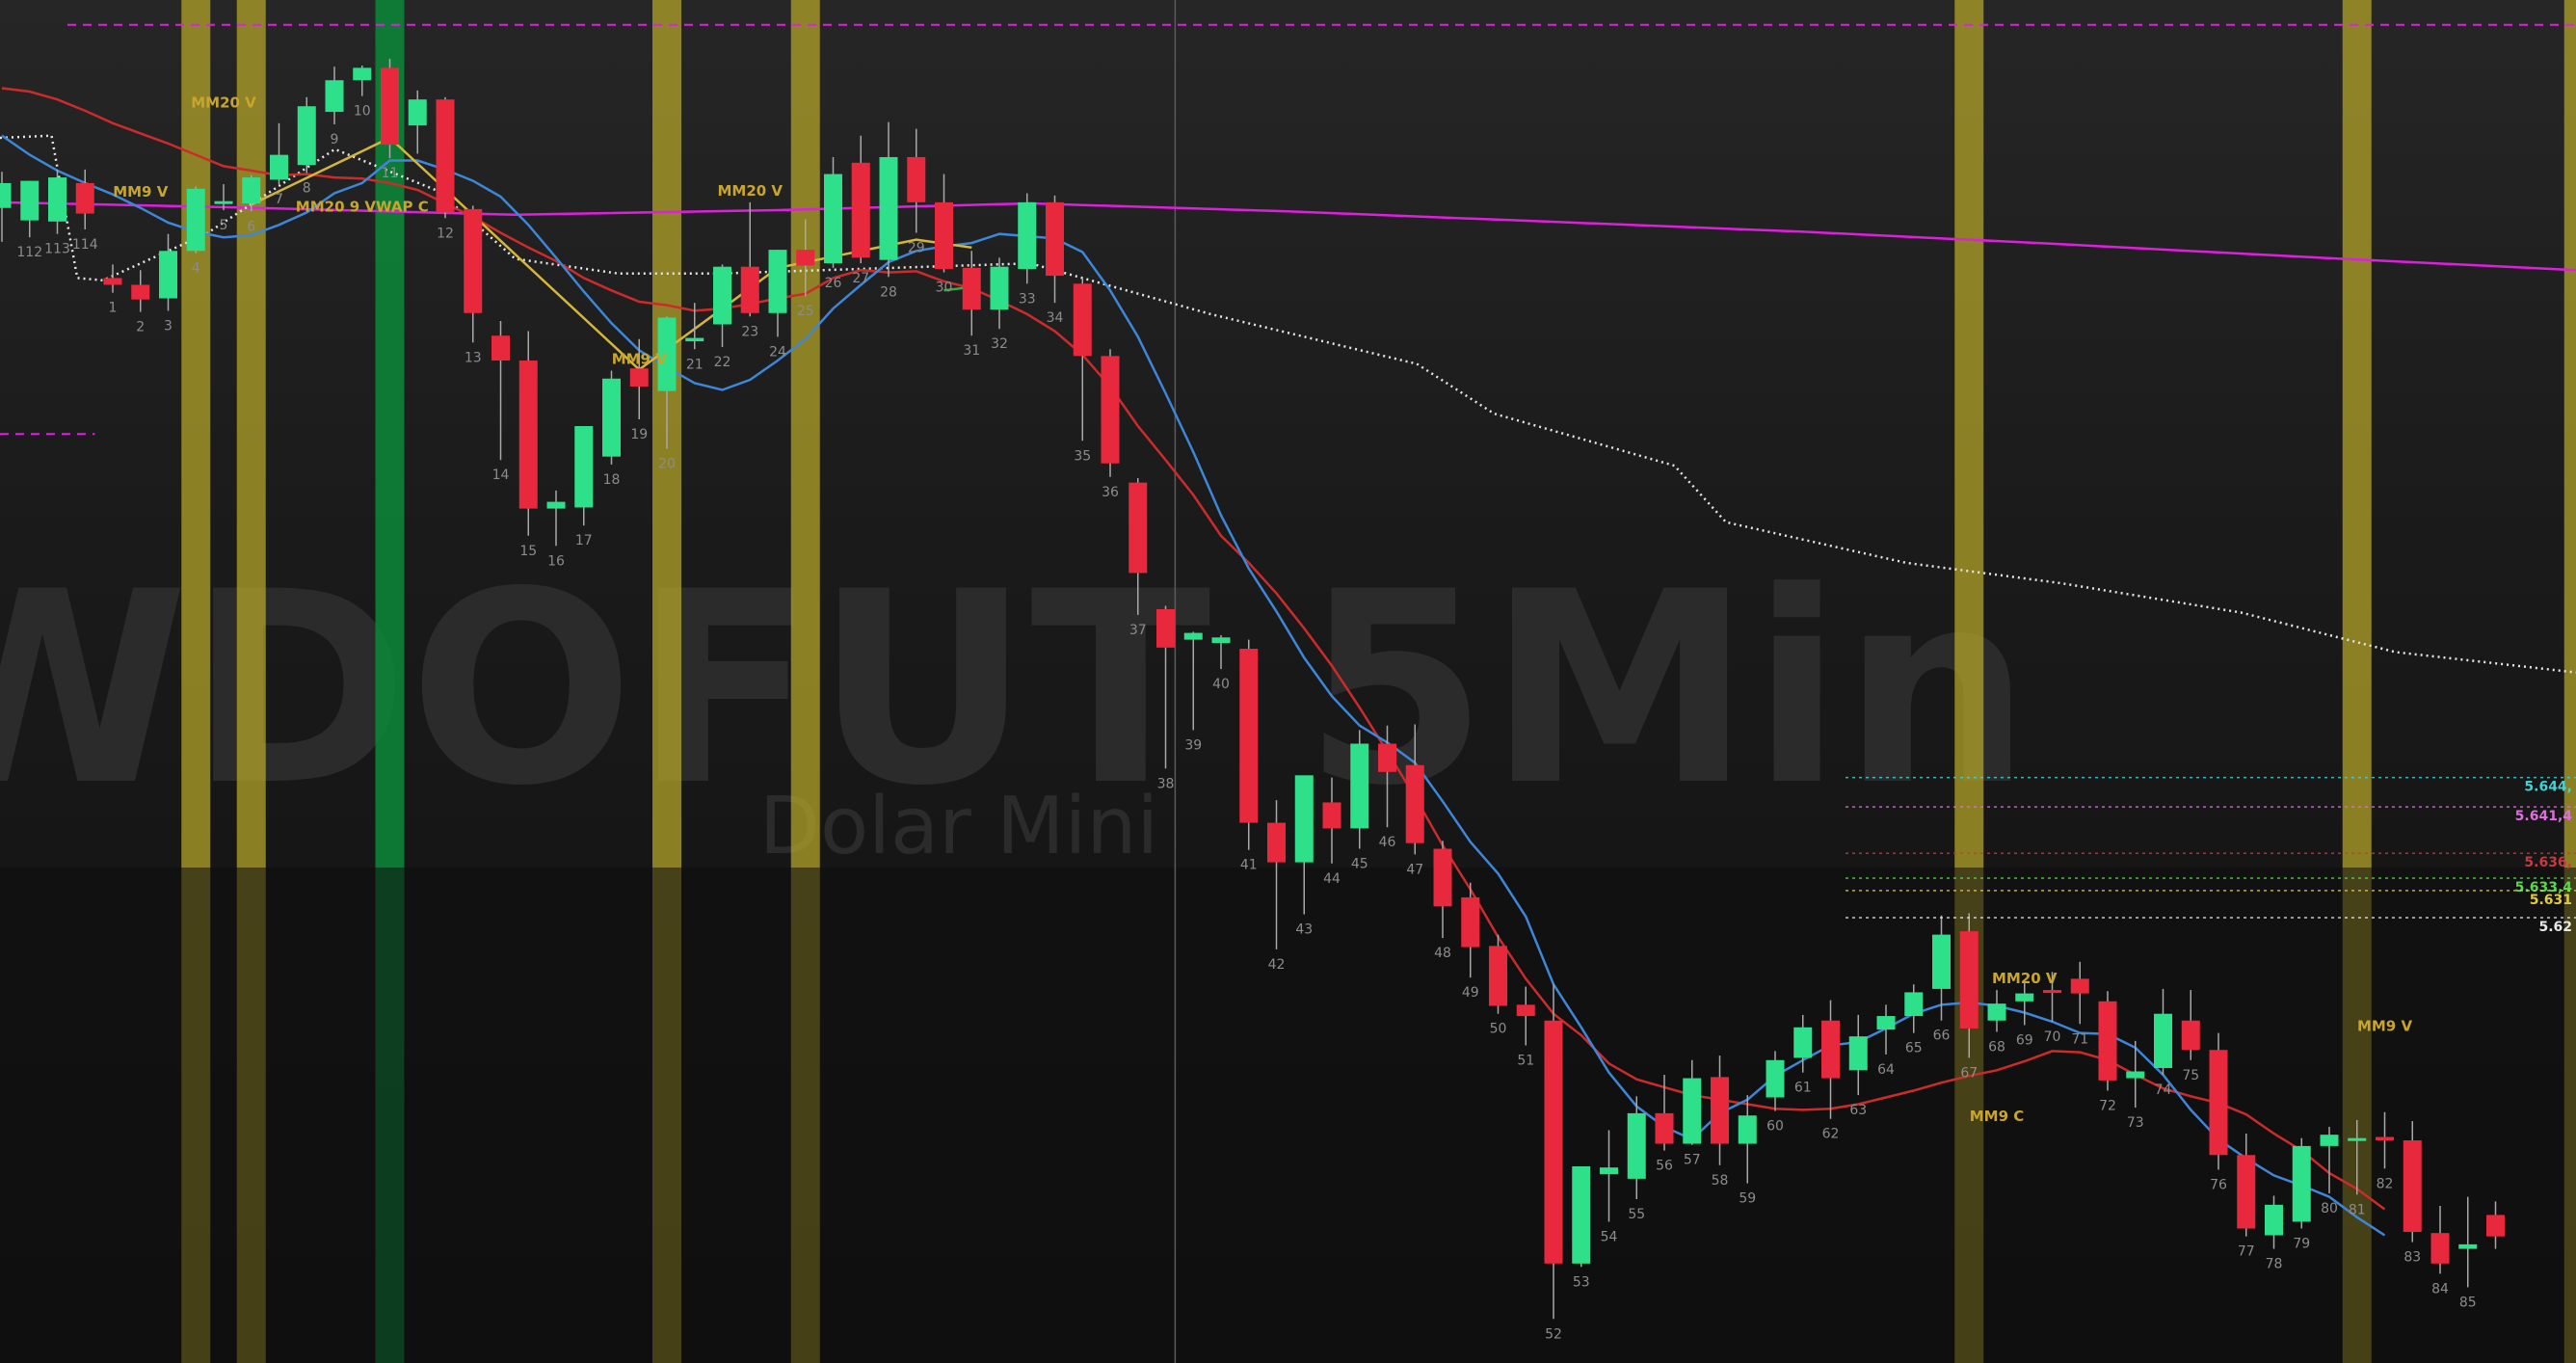 The height and width of the screenshot is (1363, 2576). Describe the element at coordinates (224, 225) in the screenshot. I see `candle-number-5: 5` at that location.